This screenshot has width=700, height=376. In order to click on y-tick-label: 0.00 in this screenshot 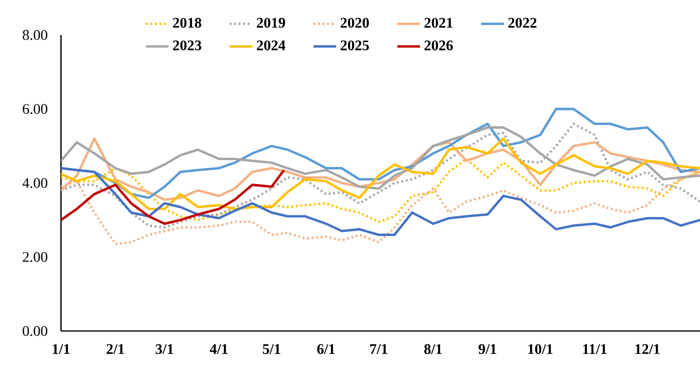, I will do `click(35, 331)`.